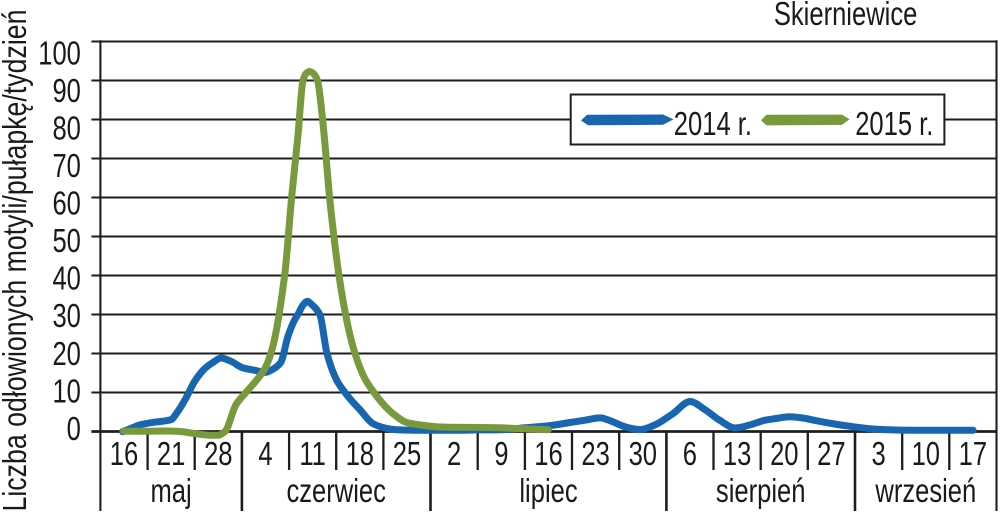 The height and width of the screenshot is (516, 1000). What do you see at coordinates (66, 241) in the screenshot?
I see `svg-text: 50` at bounding box center [66, 241].